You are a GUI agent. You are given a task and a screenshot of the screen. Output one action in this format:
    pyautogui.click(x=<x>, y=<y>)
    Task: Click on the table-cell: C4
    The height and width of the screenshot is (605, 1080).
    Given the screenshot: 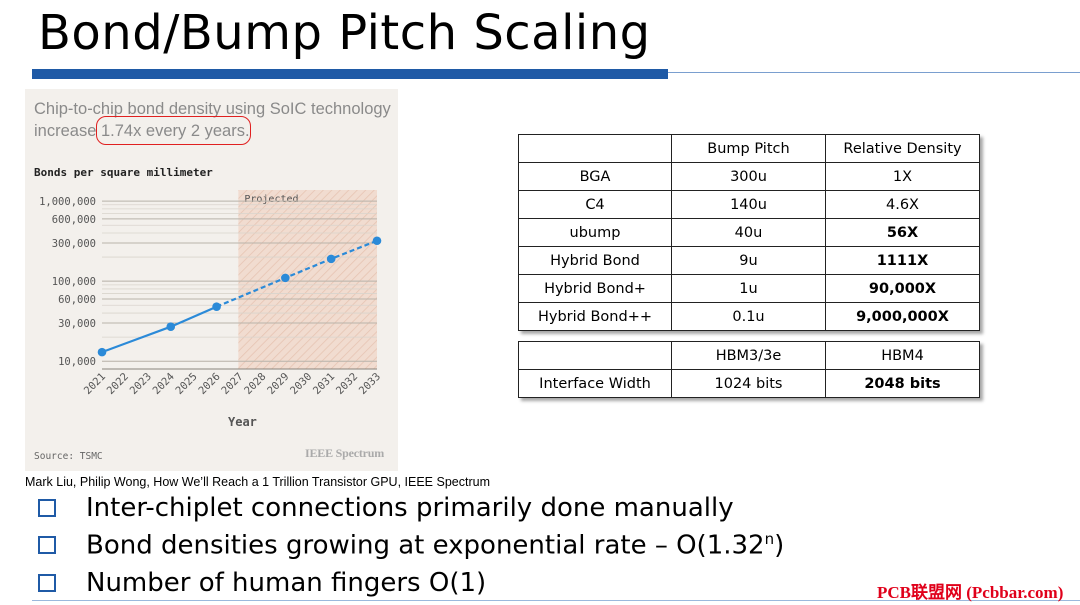 What is the action you would take?
    pyautogui.click(x=595, y=204)
    